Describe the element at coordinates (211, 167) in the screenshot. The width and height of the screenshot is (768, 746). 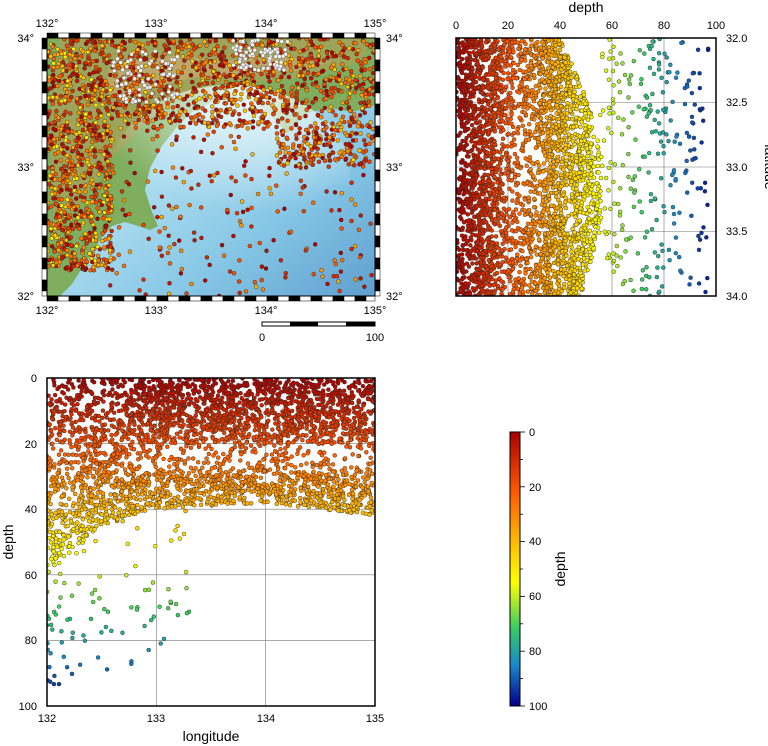
I see `map-border` at that location.